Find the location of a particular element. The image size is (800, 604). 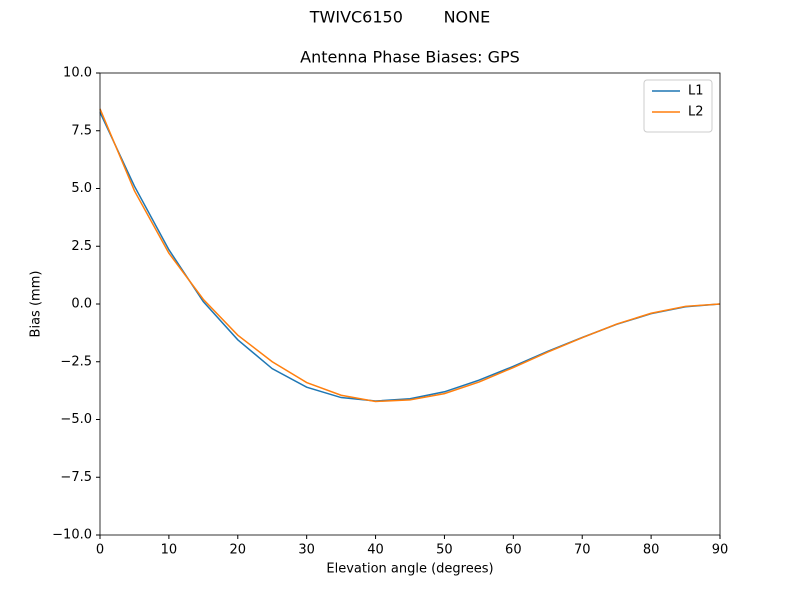

x-tick-label: 90 is located at coordinates (720, 550).